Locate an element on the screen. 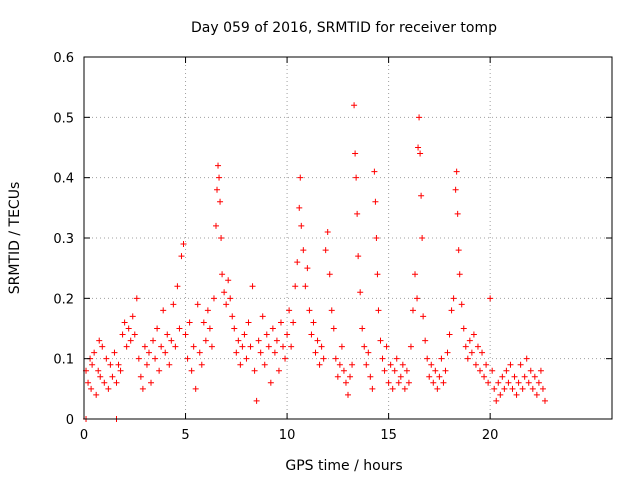 Image resolution: width=640 pixels, height=480 pixels. y-axis-label: SRMTID / TECUs is located at coordinates (15, 238).